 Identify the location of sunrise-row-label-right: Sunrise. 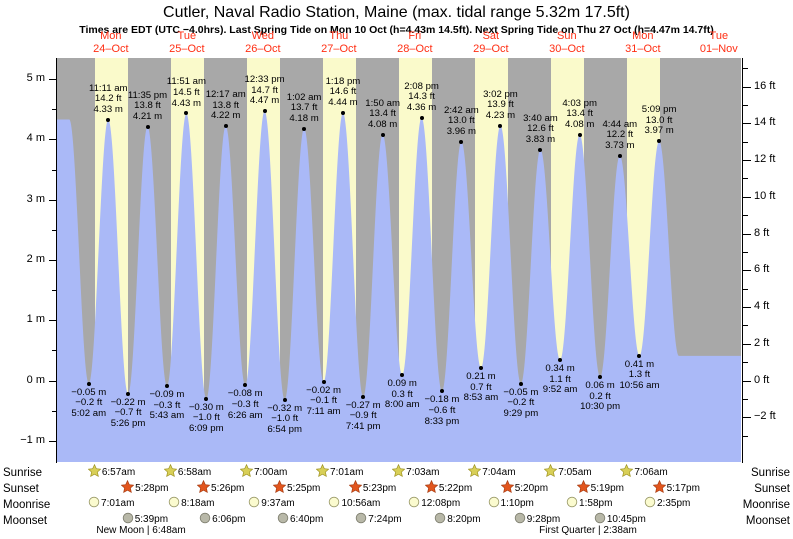
(770, 473).